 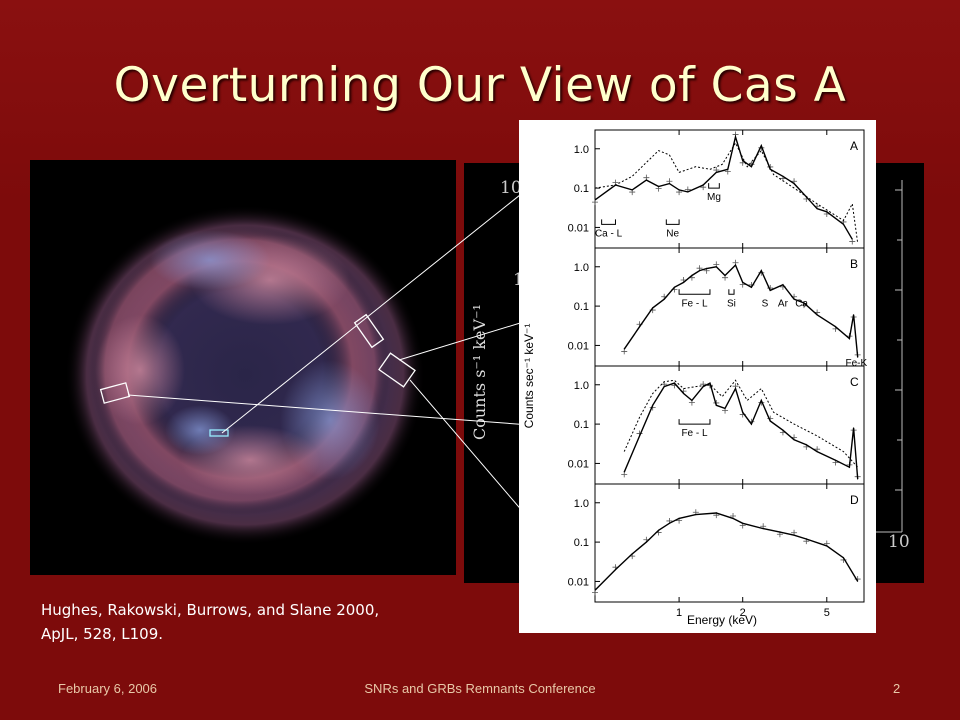 I want to click on annotation-label: S, so click(x=765, y=303).